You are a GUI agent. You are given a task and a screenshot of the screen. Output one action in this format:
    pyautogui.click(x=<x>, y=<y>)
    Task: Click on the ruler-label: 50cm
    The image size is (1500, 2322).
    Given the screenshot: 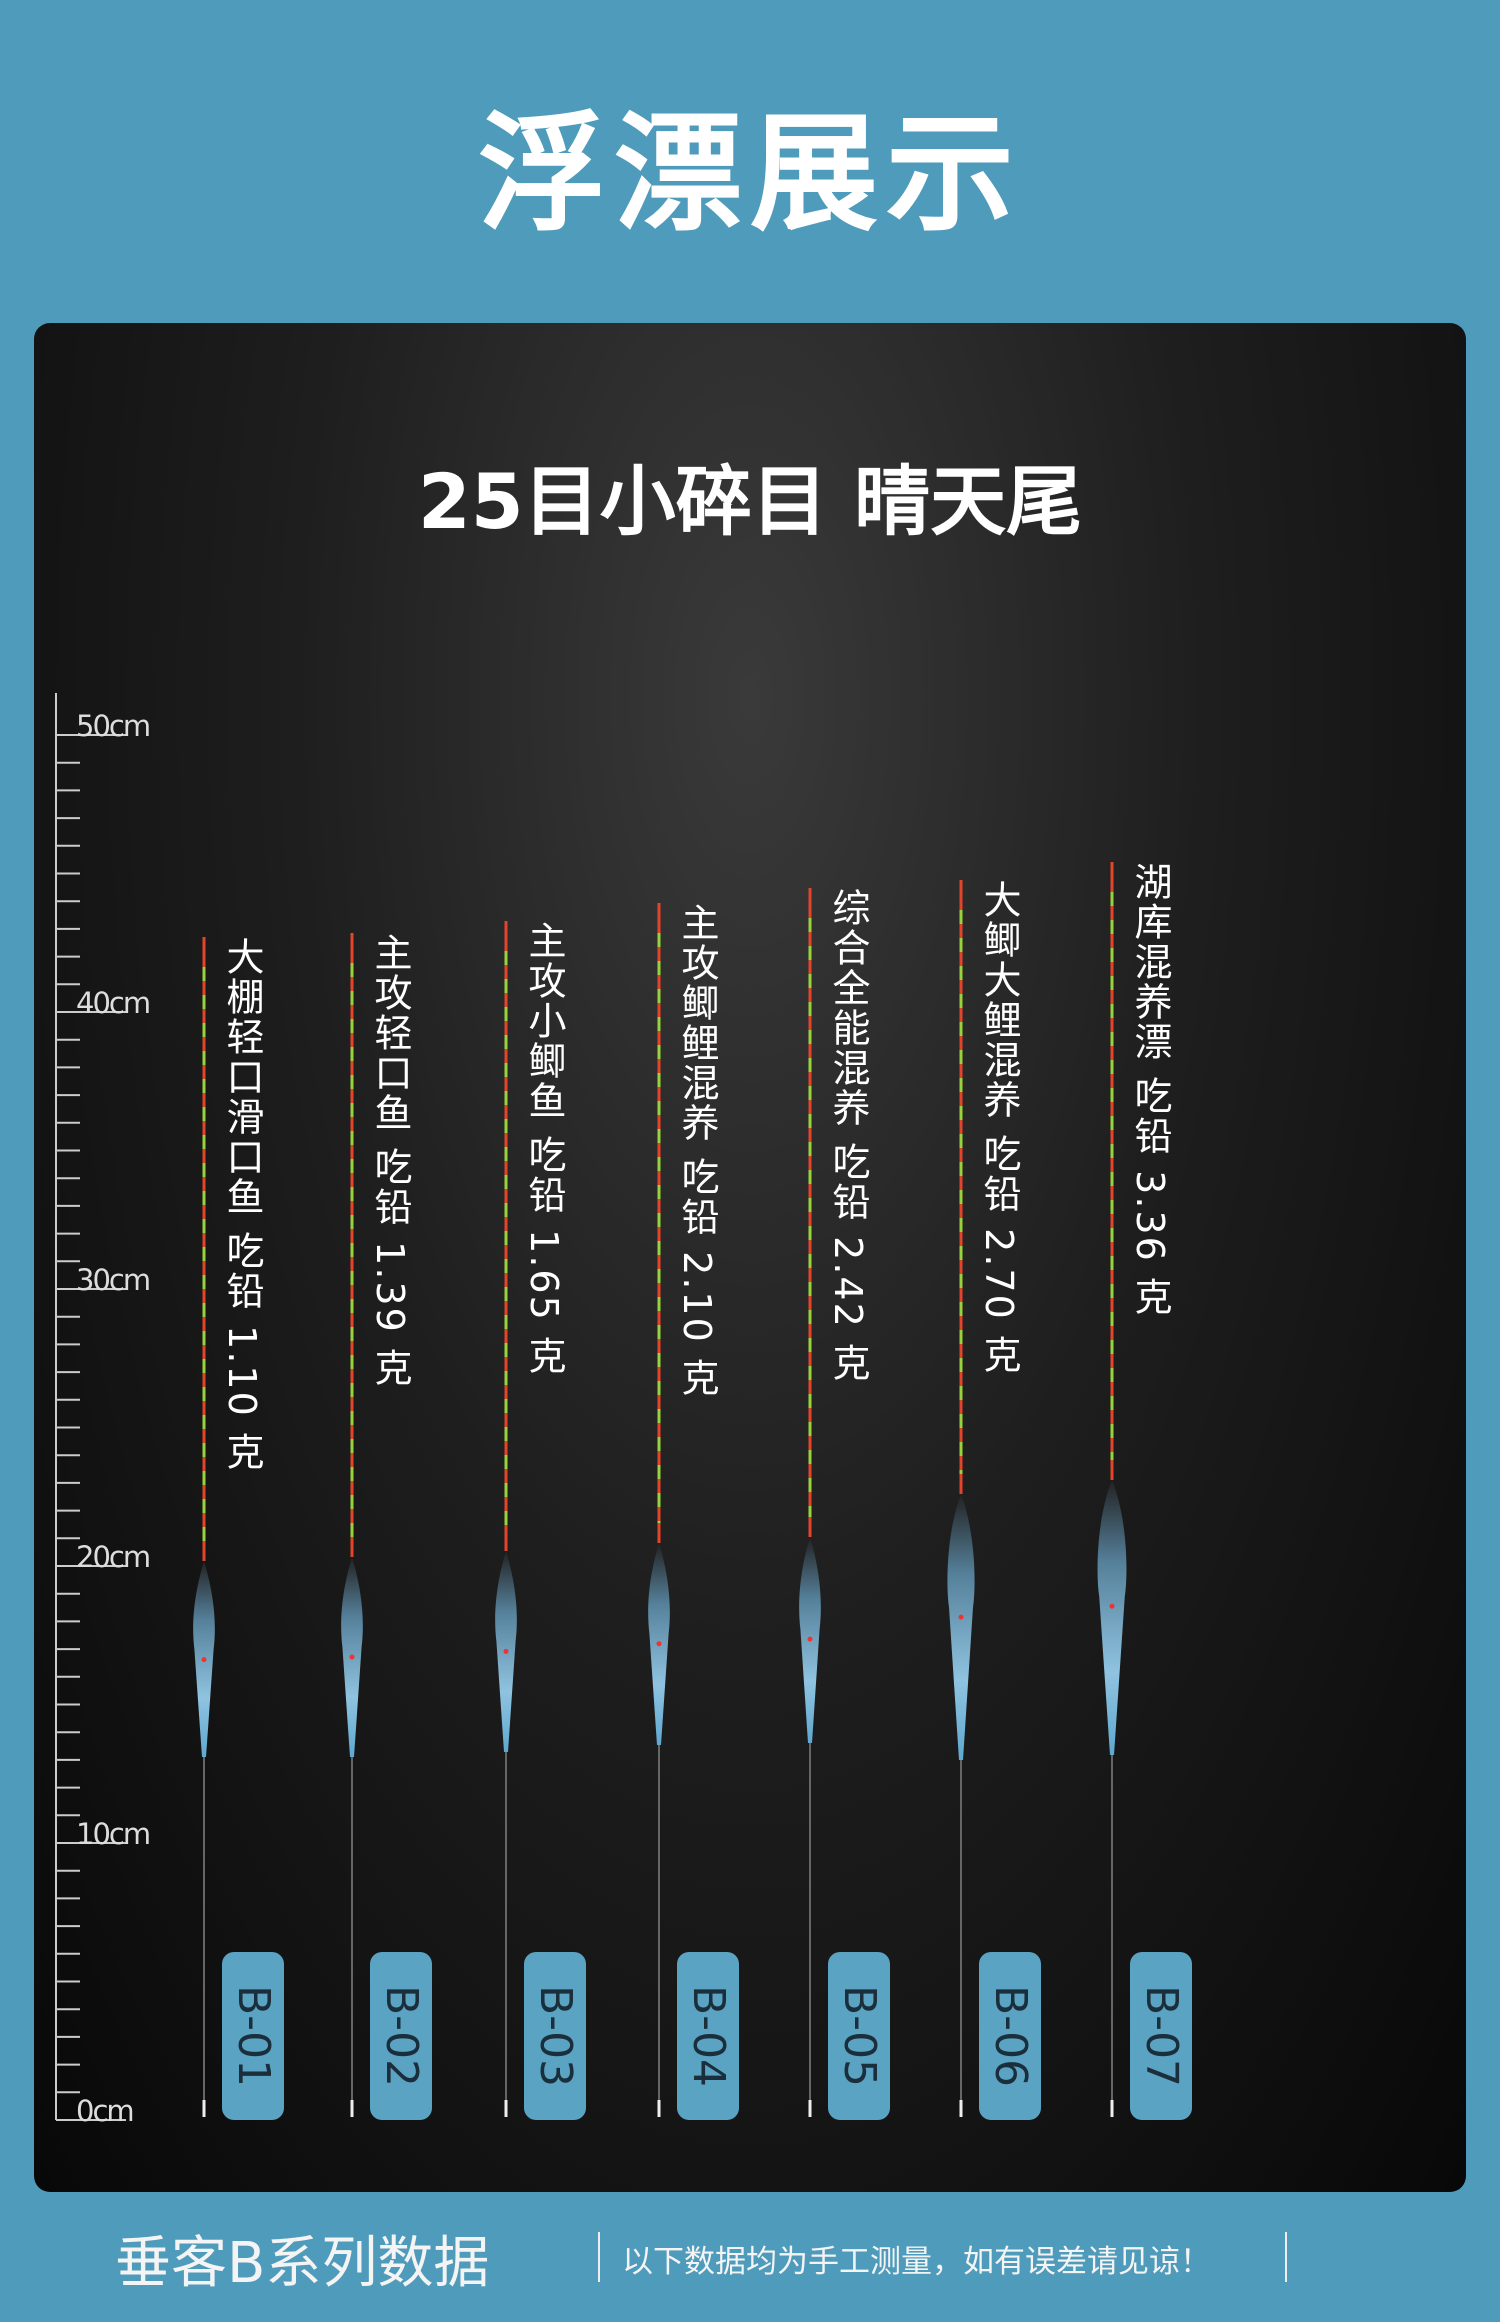 What is the action you would take?
    pyautogui.click(x=113, y=726)
    